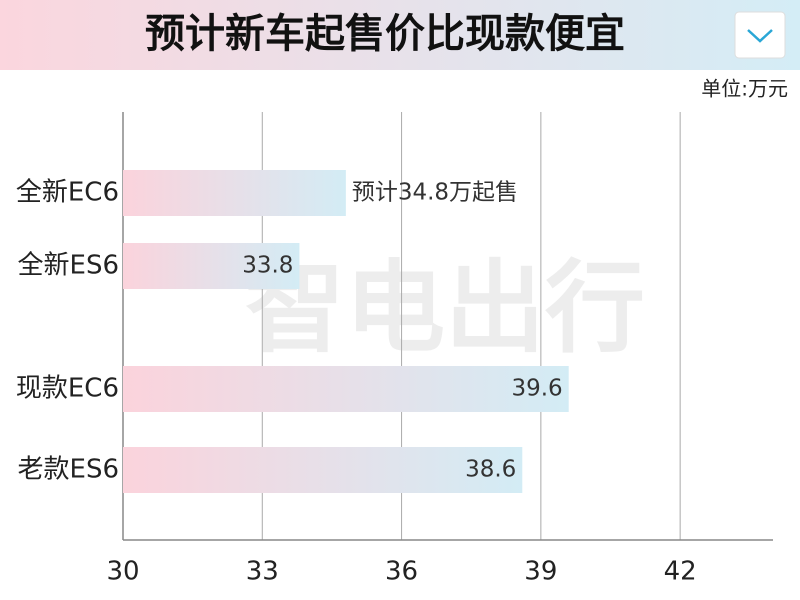 This screenshot has width=800, height=600. I want to click on x-tick-label: 33, so click(262, 572).